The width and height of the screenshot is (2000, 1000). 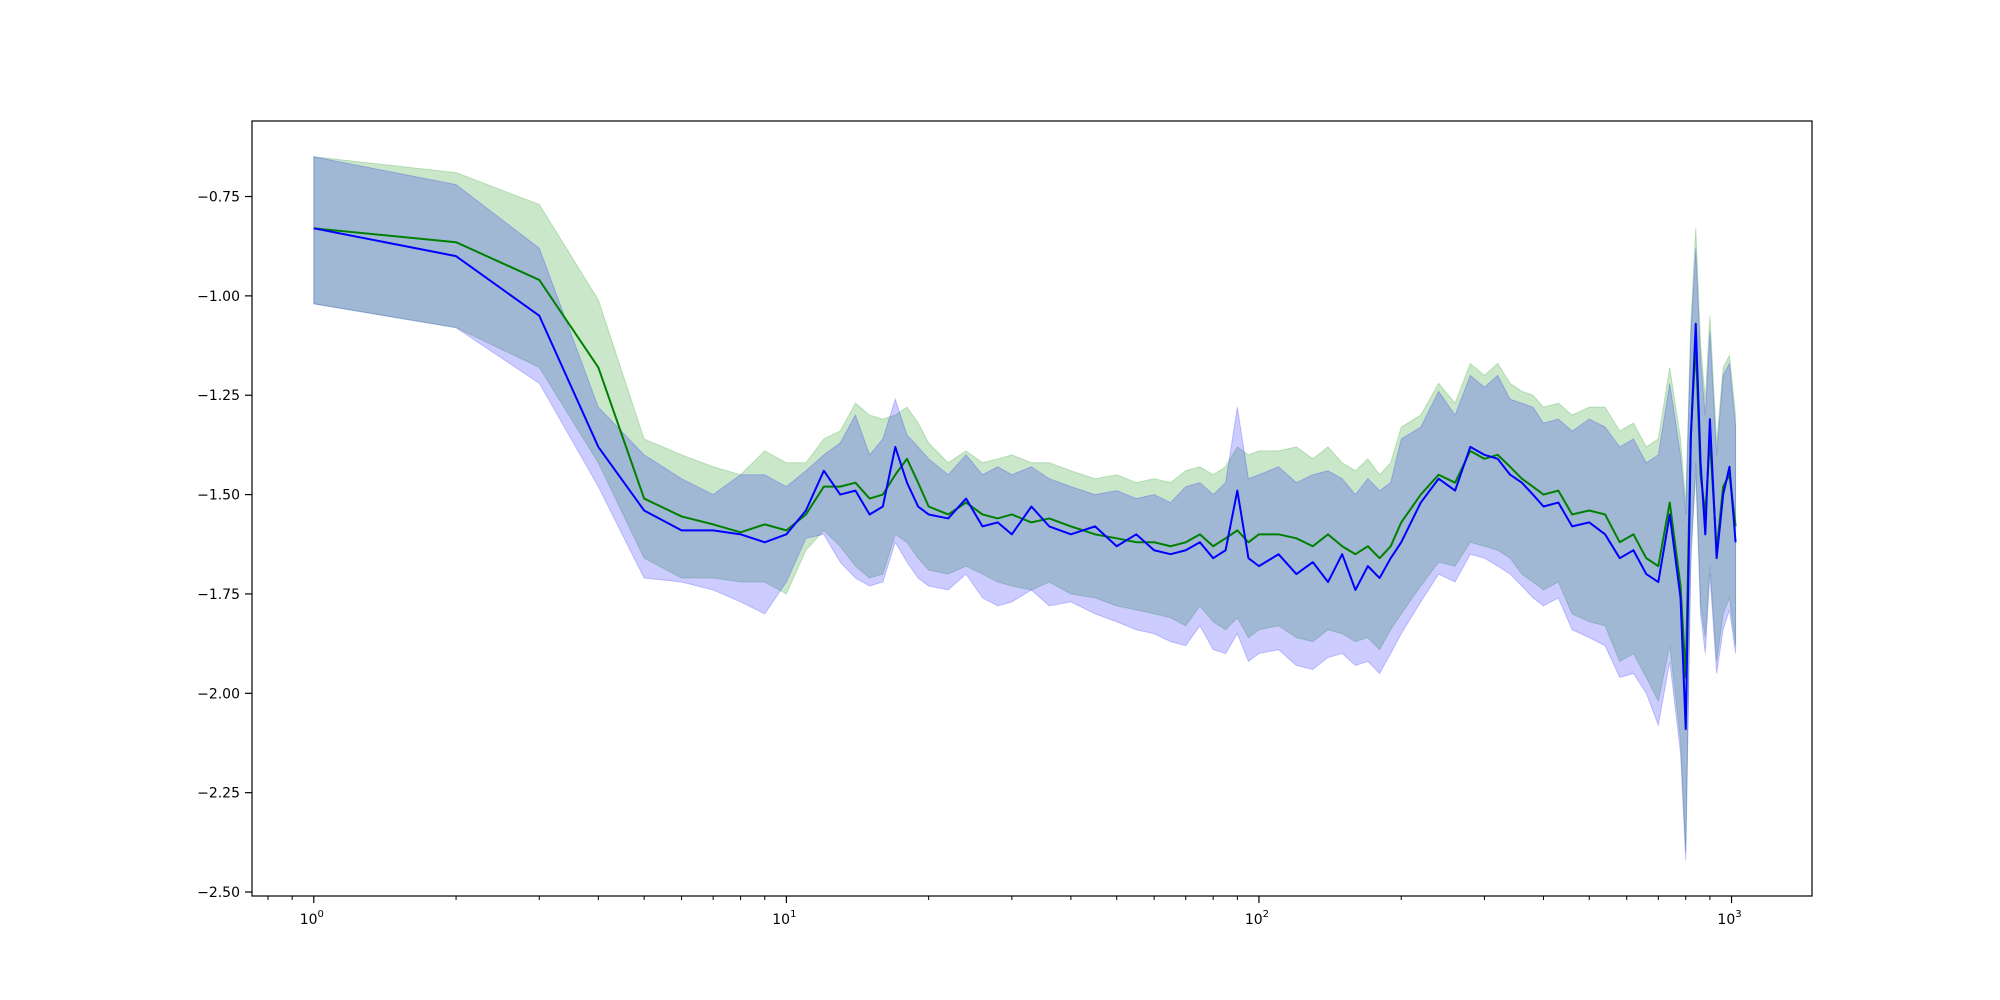 I want to click on y-tick-label: −1.50, so click(x=218, y=496).